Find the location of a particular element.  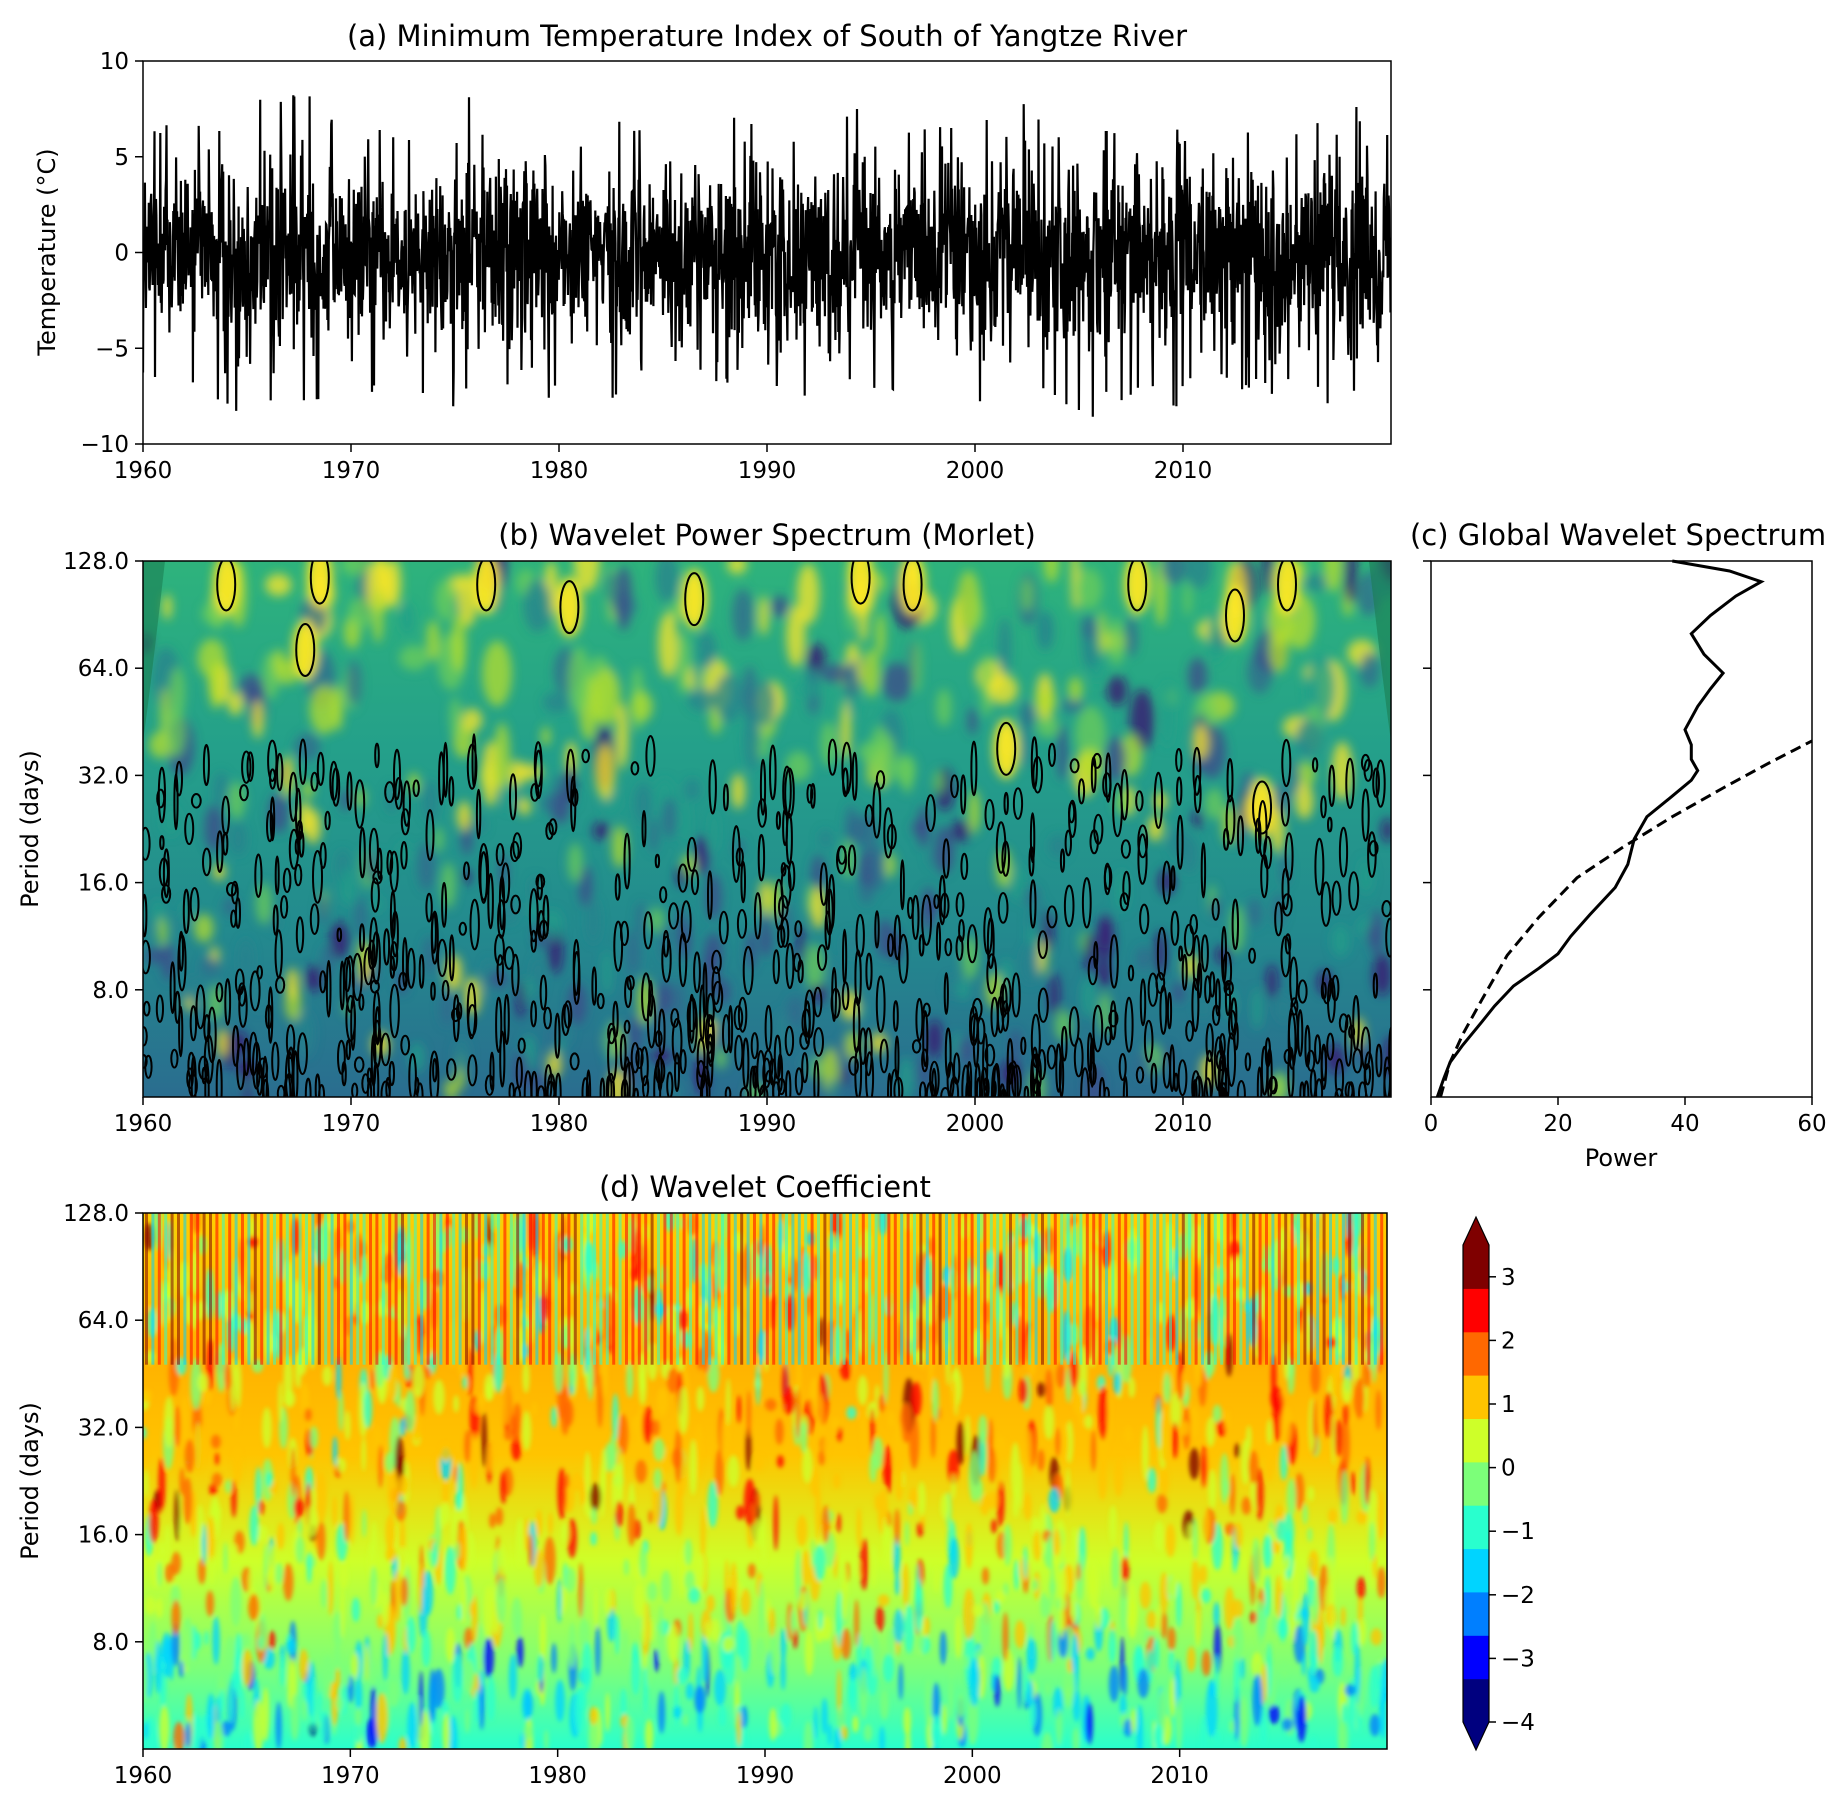

y-tick-label: 0 is located at coordinates (121, 254).